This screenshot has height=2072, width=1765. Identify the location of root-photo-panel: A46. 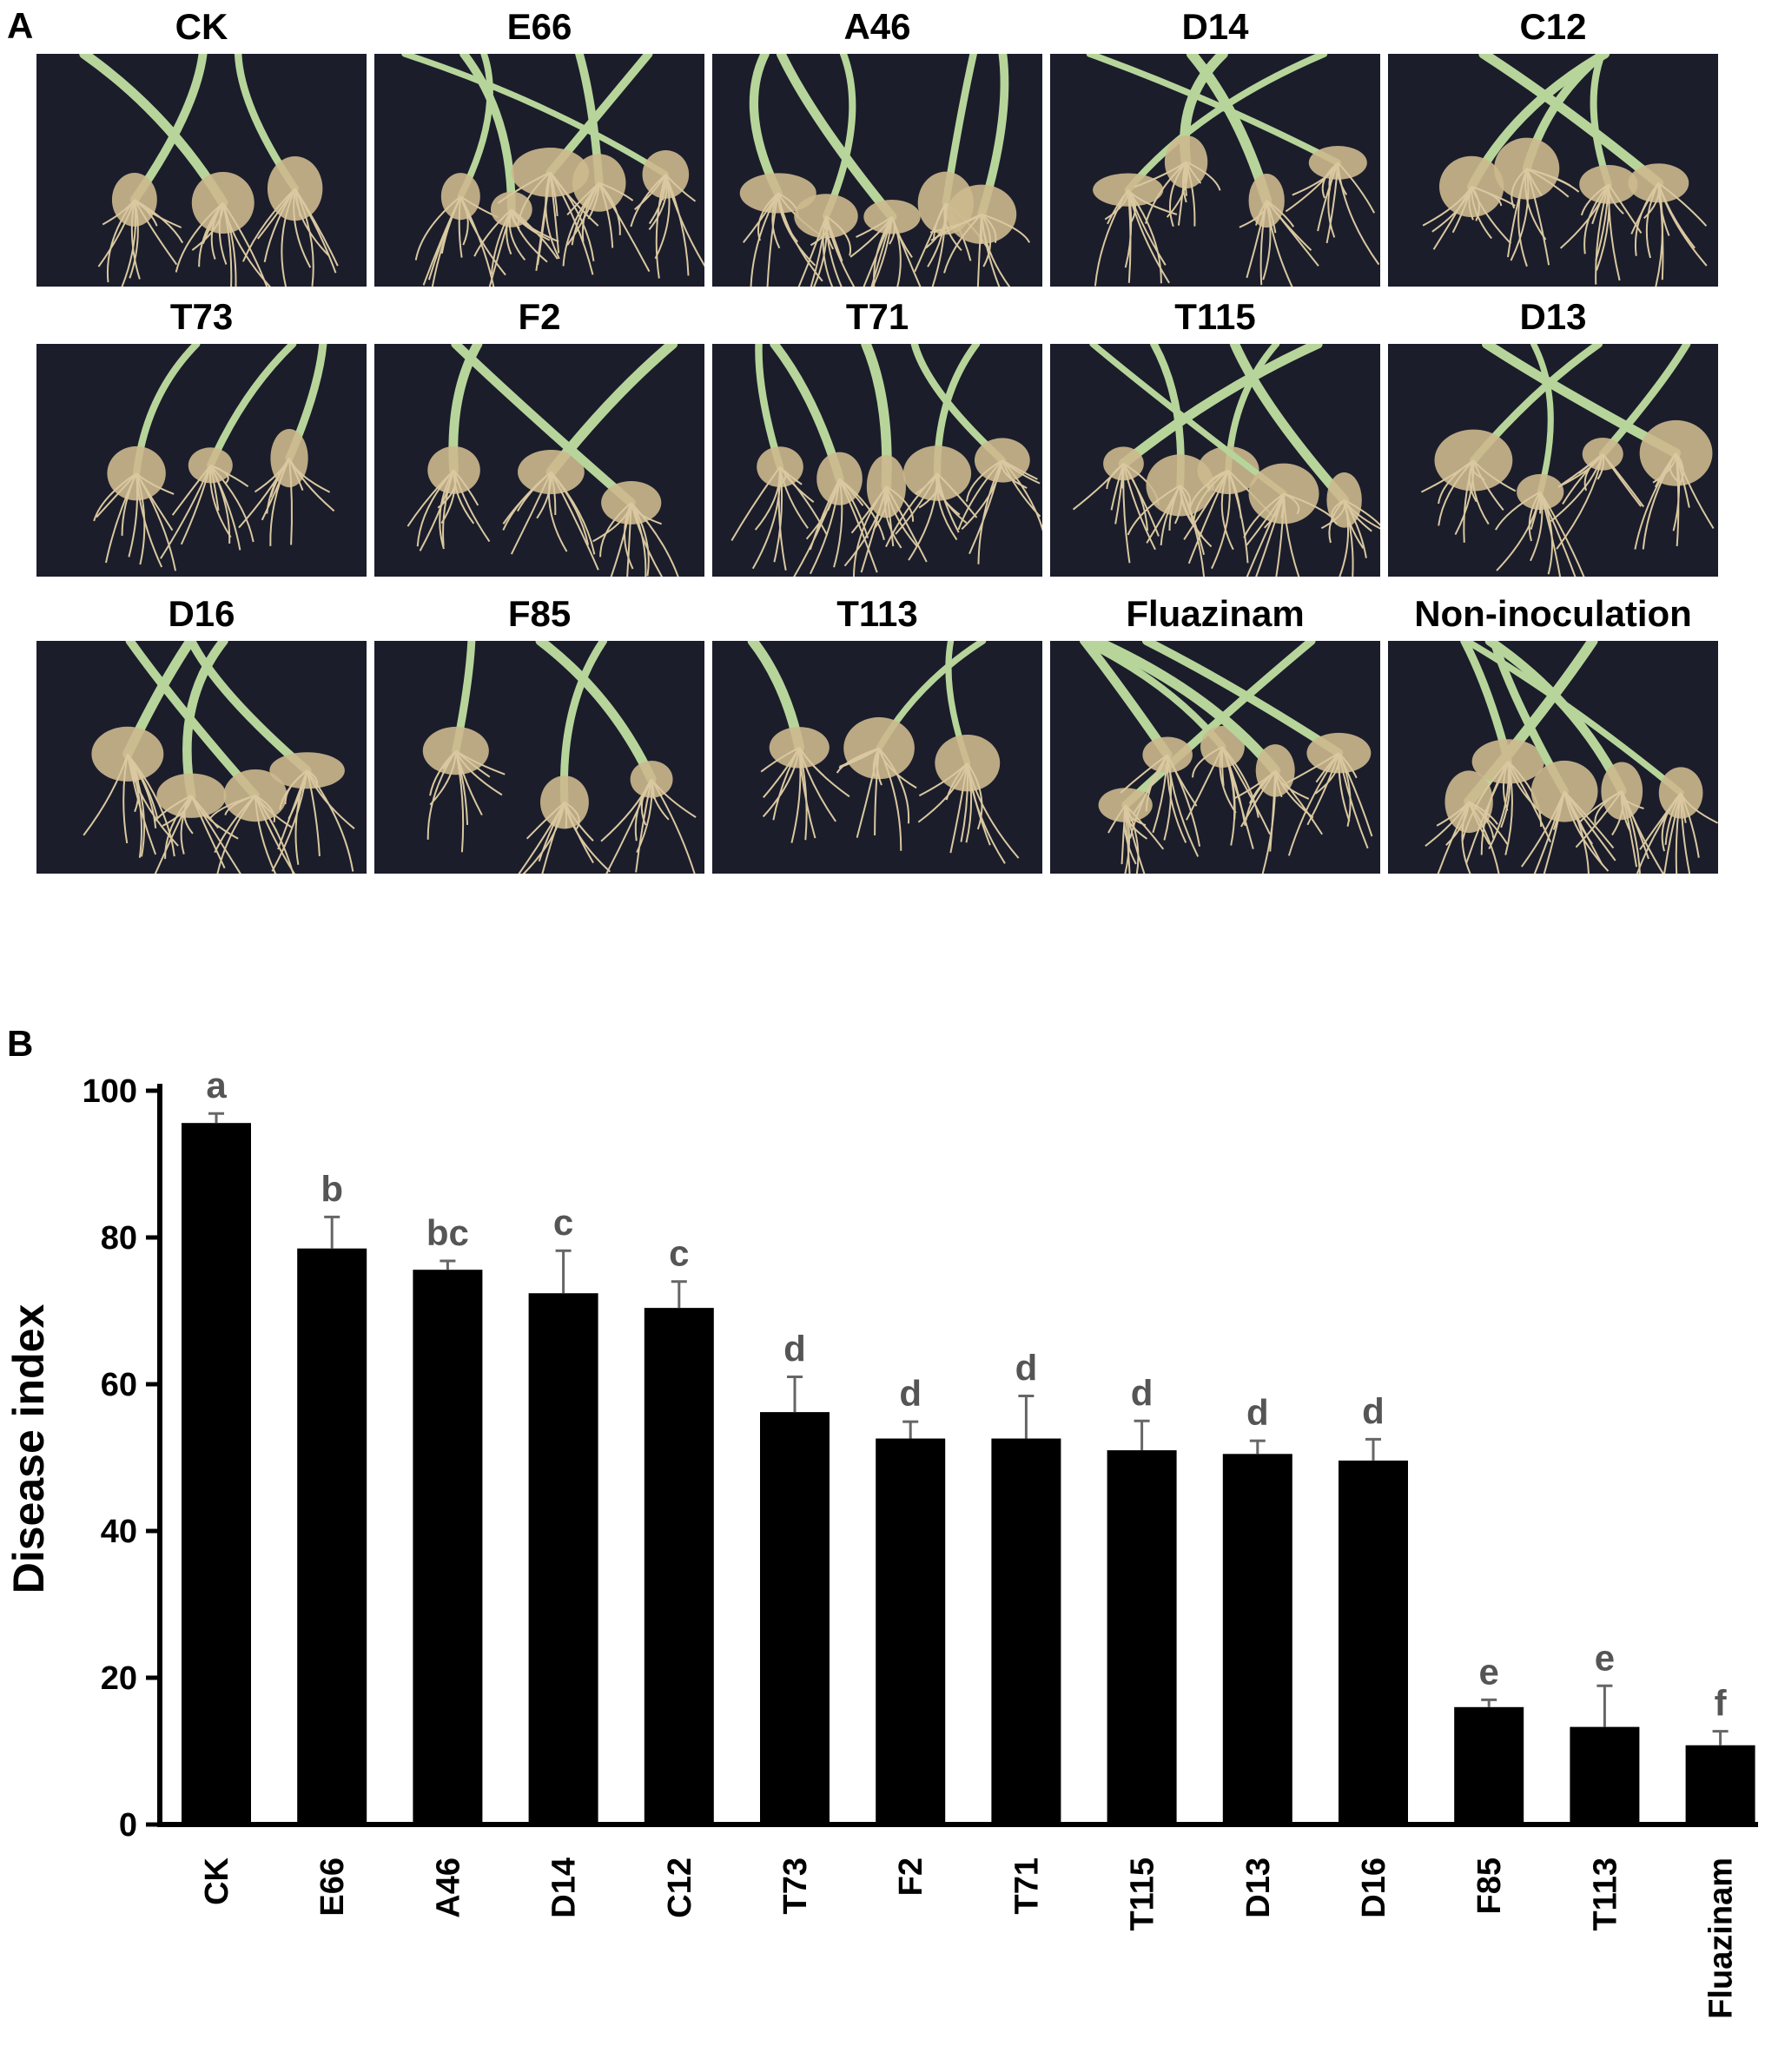
(877, 149).